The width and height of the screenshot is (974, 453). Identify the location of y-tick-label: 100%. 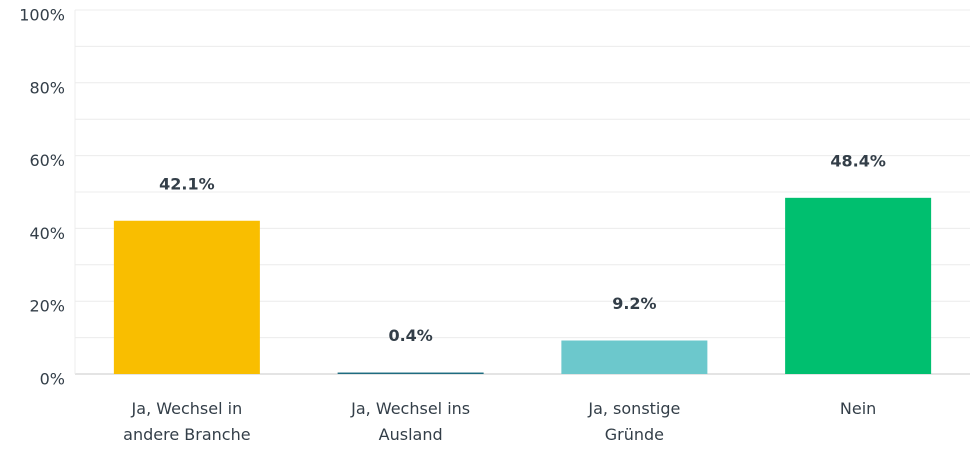
(42, 15).